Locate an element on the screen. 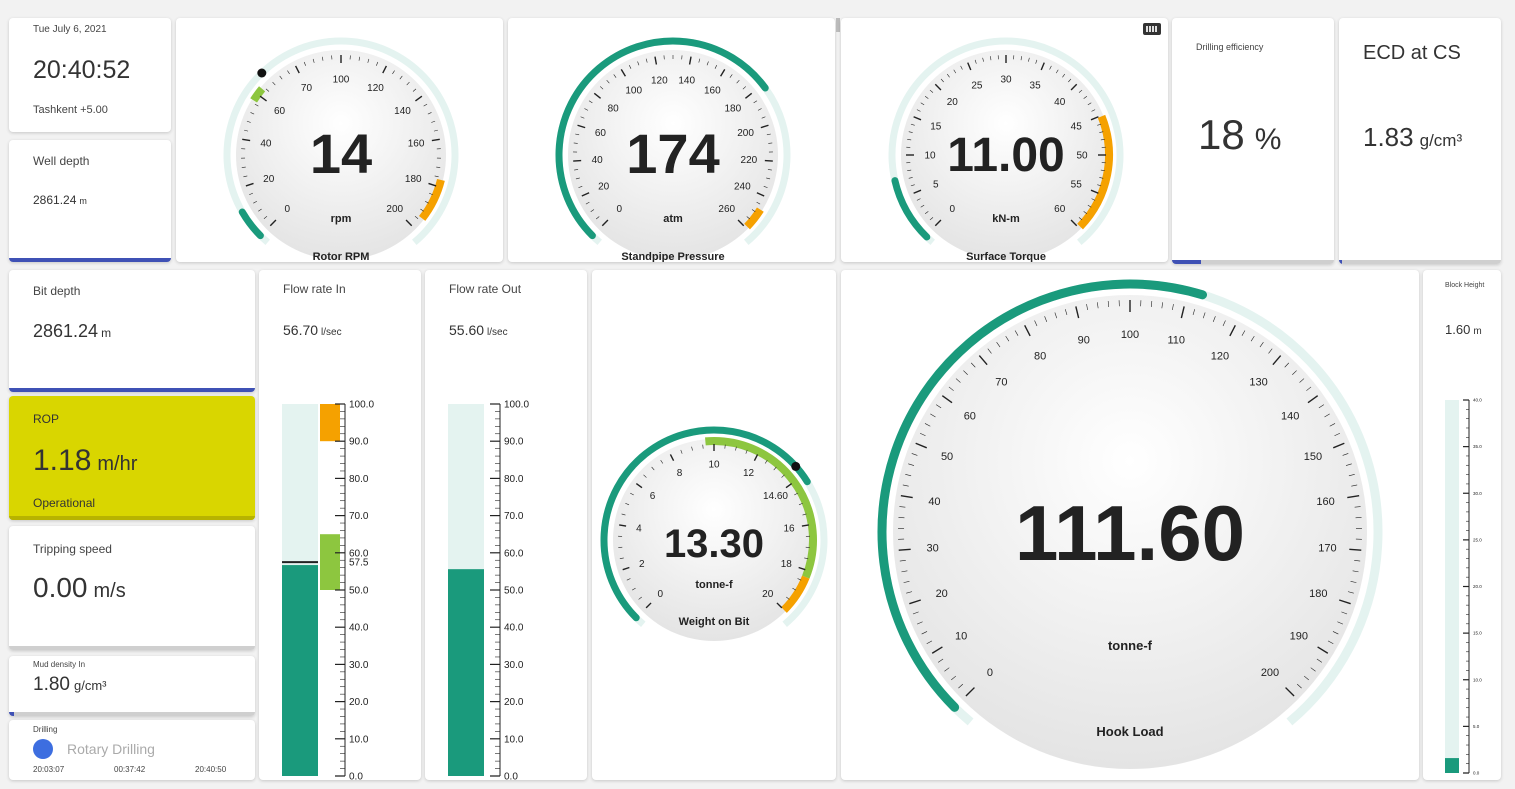  flow-in-value: 56.70 l/sec is located at coordinates (312, 330).